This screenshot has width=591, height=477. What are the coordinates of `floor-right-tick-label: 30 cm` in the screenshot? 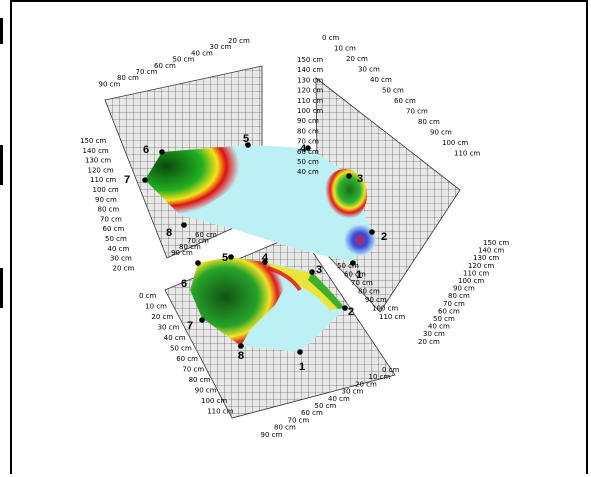 It's located at (353, 392).